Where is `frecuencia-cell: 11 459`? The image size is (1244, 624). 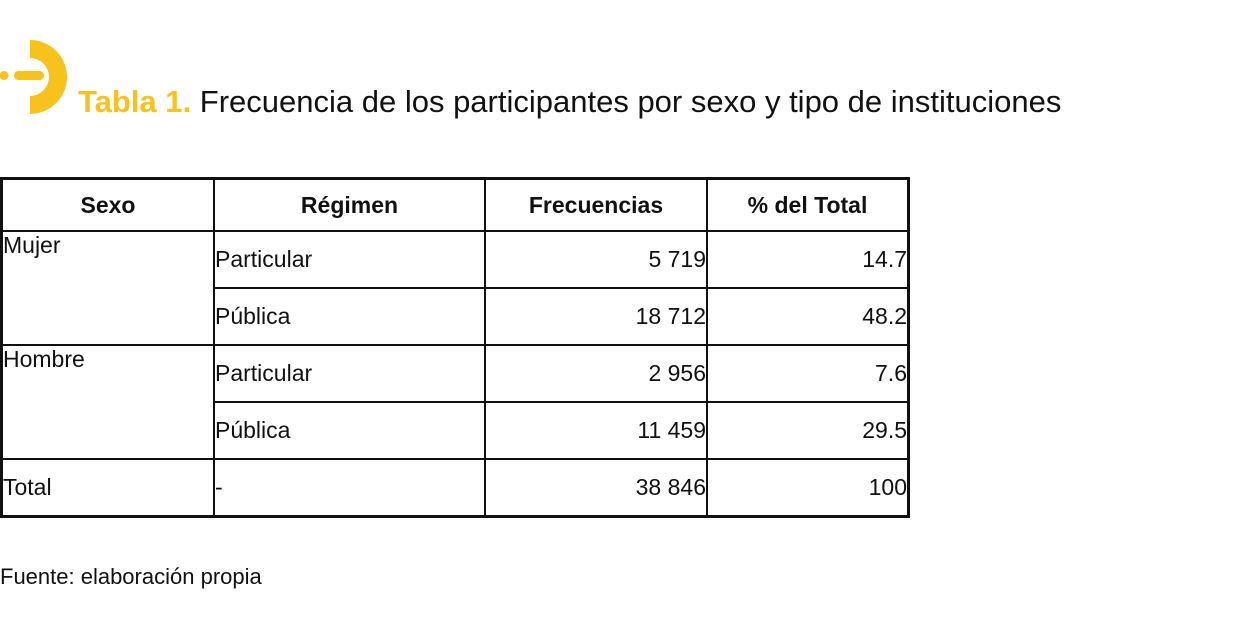 frecuencia-cell: 11 459 is located at coordinates (596, 430).